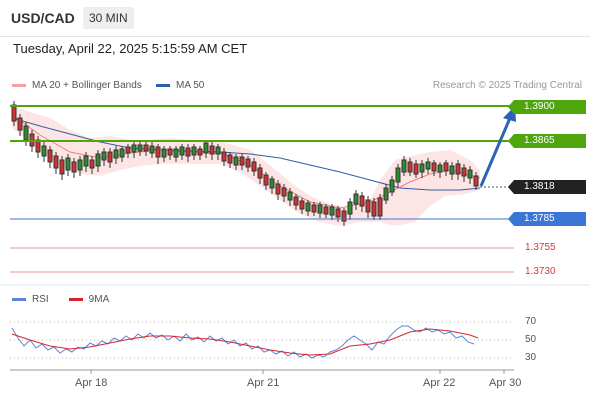  I want to click on rsi-tick-50: 50, so click(531, 339).